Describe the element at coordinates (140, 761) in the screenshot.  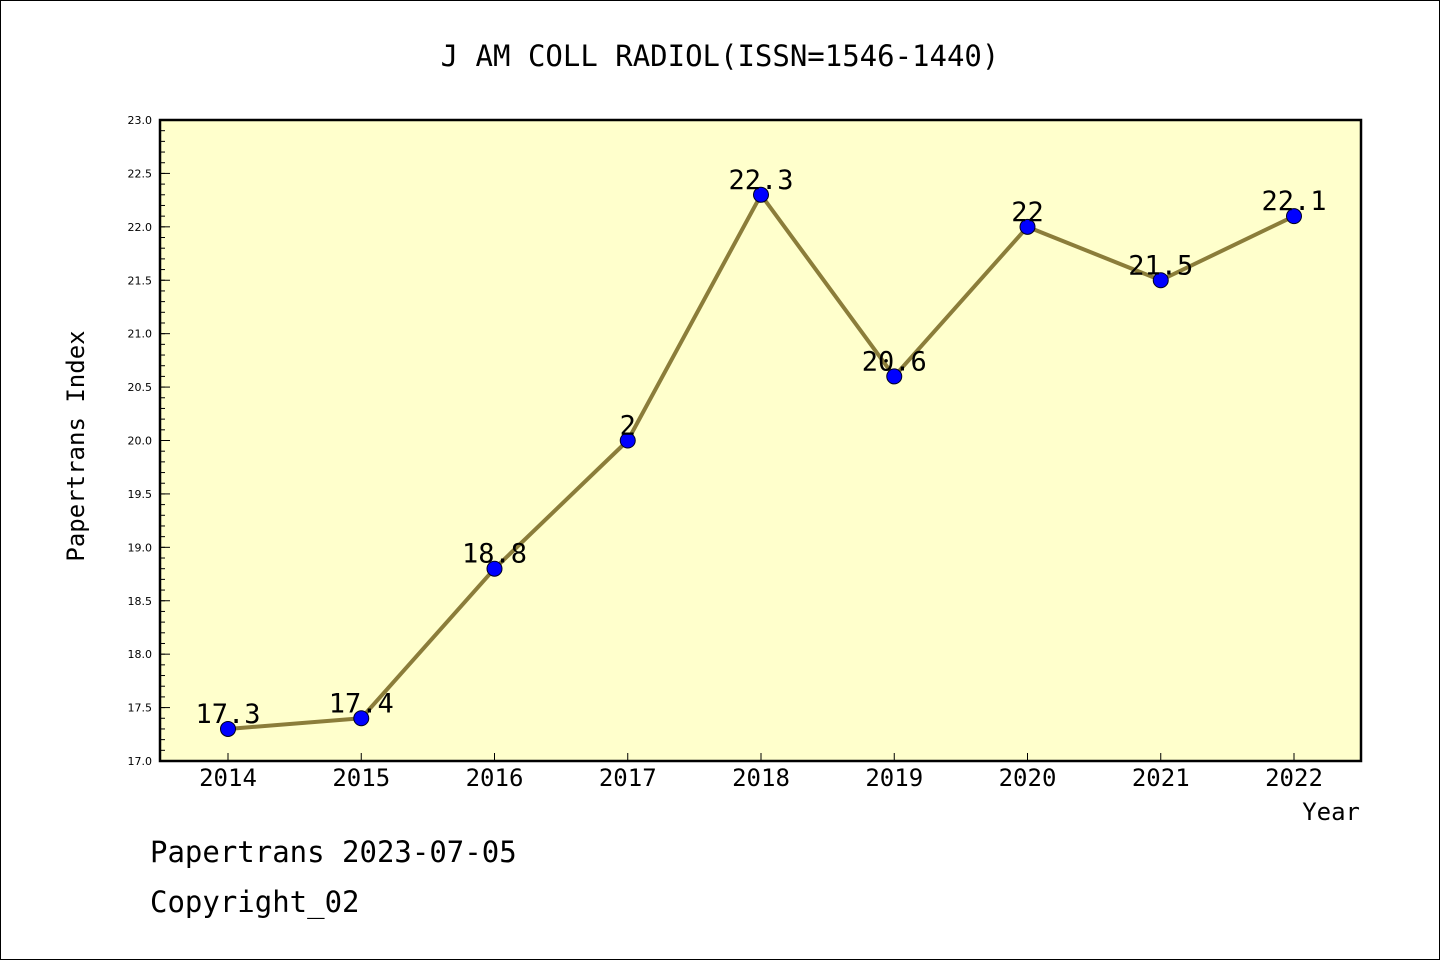
I see `y-tick-label: 17.0` at that location.